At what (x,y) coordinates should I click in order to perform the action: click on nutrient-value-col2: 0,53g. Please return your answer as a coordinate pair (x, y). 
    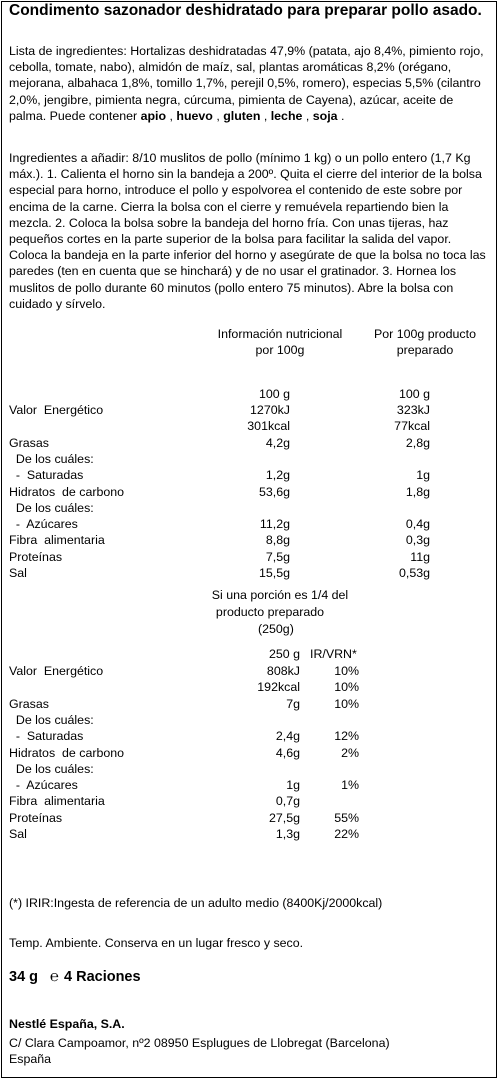
    Looking at the image, I should click on (414, 573).